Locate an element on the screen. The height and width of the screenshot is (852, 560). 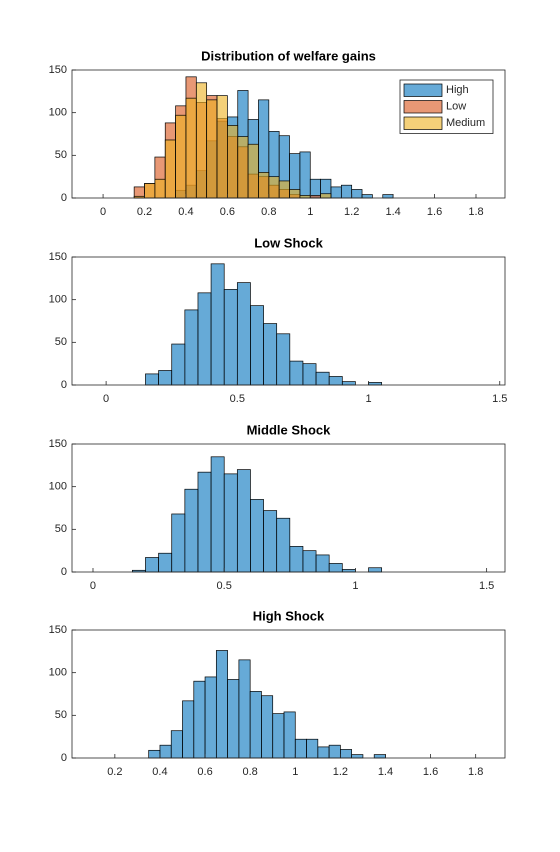
legend-label: High is located at coordinates (457, 90).